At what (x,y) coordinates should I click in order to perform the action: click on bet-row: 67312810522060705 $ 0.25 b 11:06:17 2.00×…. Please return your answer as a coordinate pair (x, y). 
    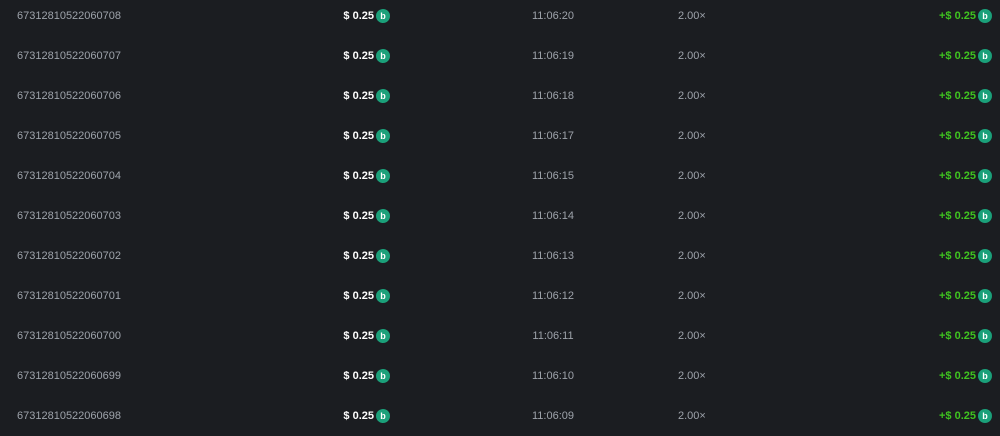
    Looking at the image, I should click on (500, 136).